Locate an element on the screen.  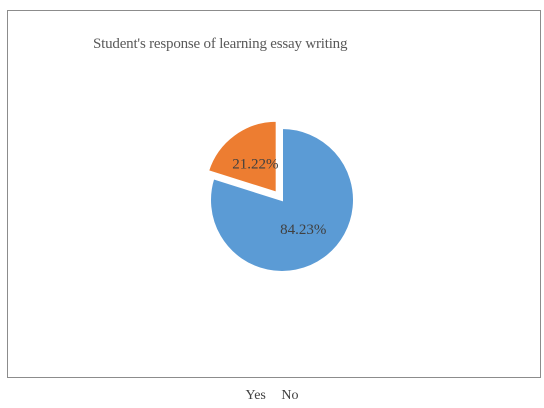
pie-slice-yes is located at coordinates (282, 199).